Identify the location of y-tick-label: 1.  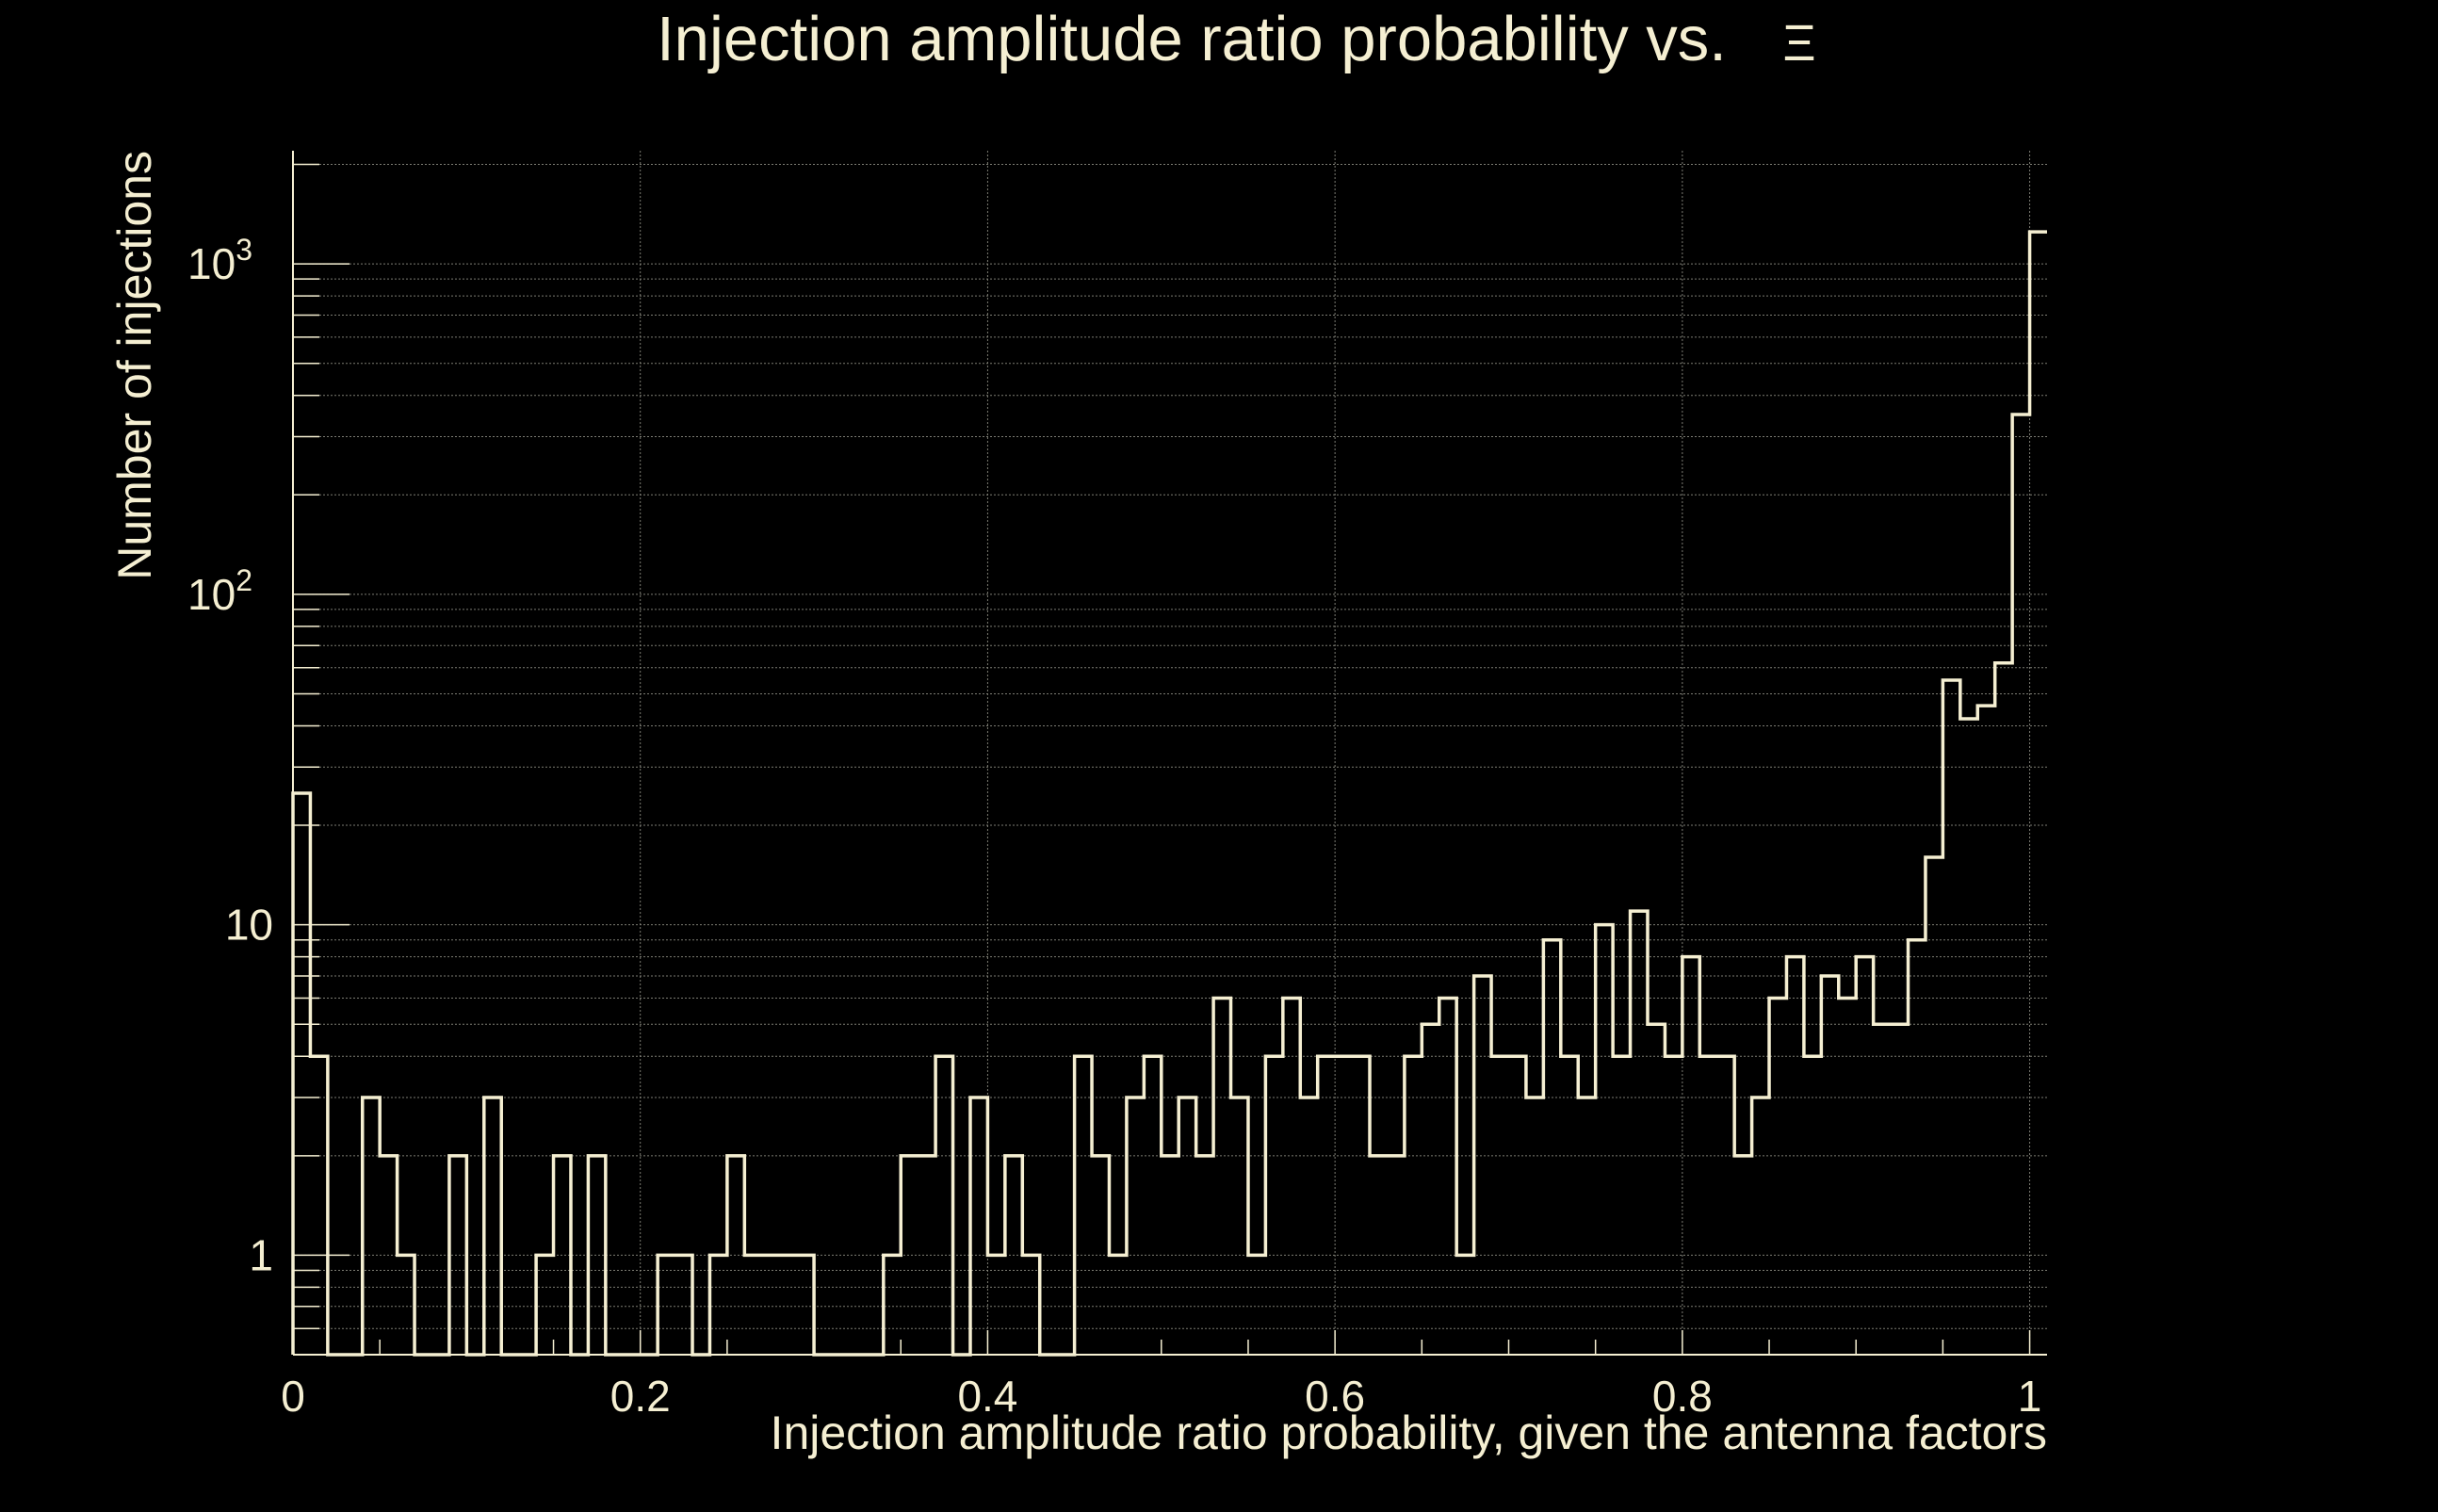
(261, 1254).